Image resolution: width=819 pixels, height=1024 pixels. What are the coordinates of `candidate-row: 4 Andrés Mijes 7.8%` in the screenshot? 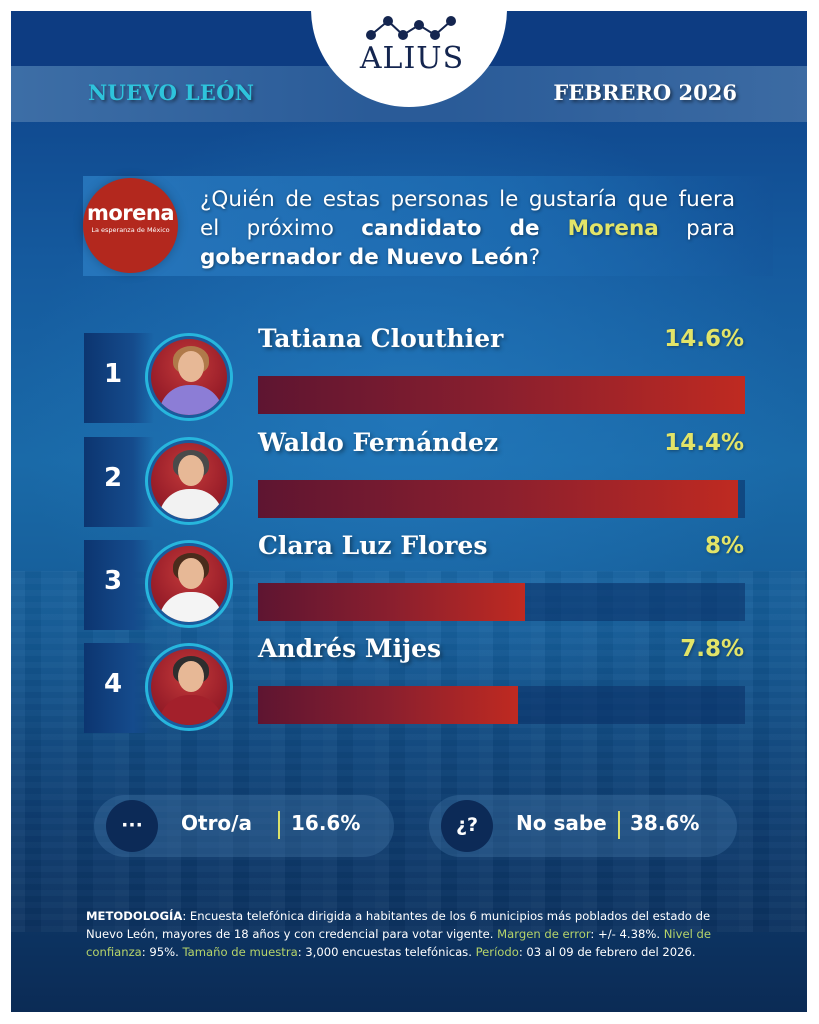 It's located at (414, 683).